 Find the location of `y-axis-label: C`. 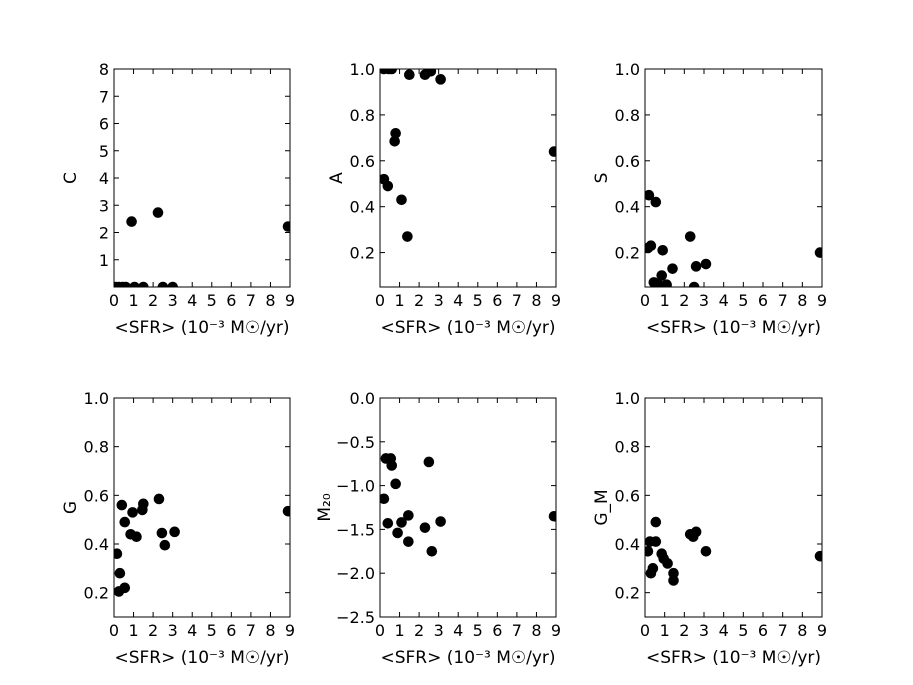

y-axis-label: C is located at coordinates (71, 178).